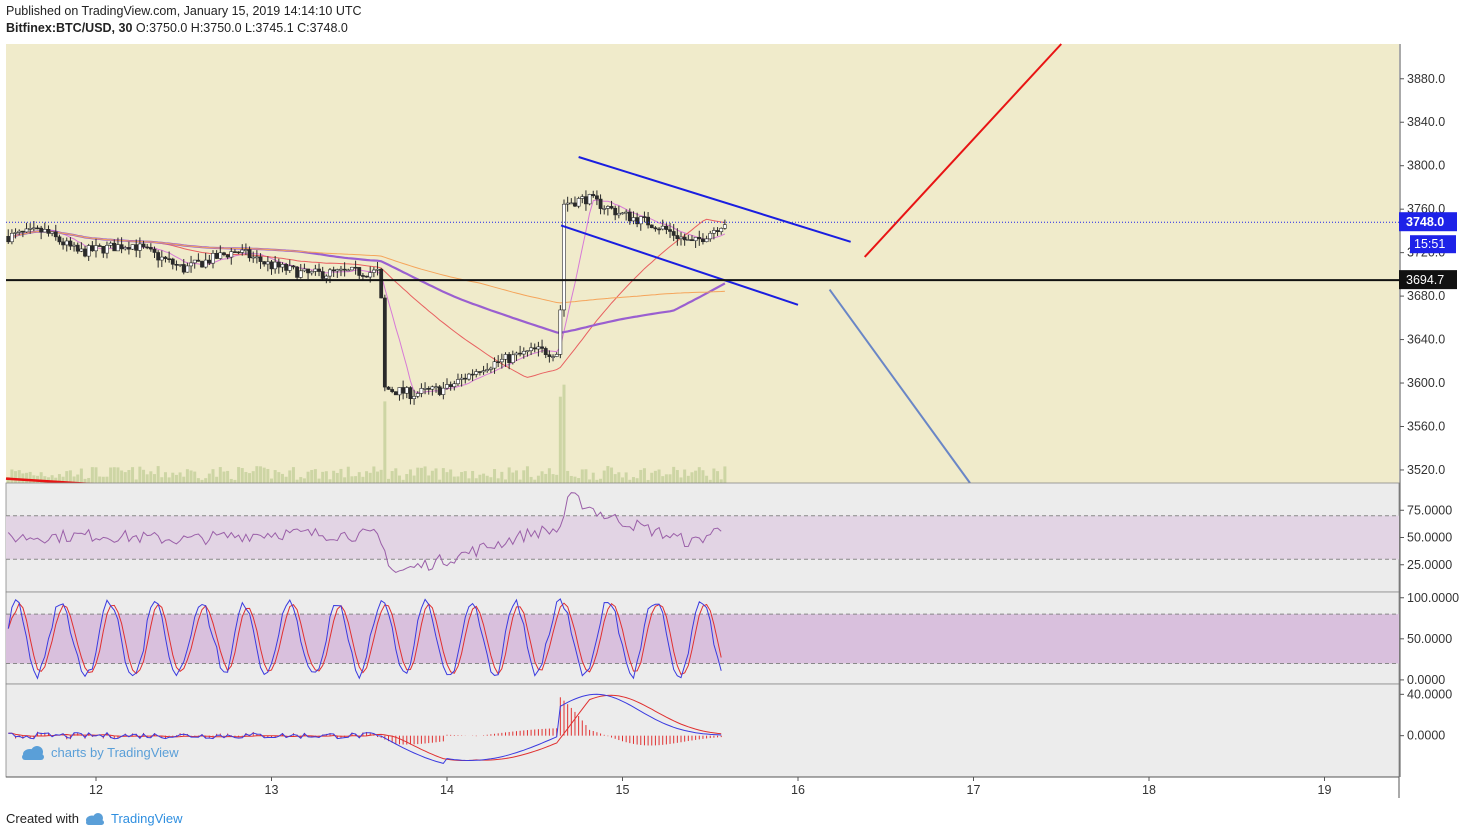 The height and width of the screenshot is (837, 1479). I want to click on time-tick-label: 17, so click(974, 790).